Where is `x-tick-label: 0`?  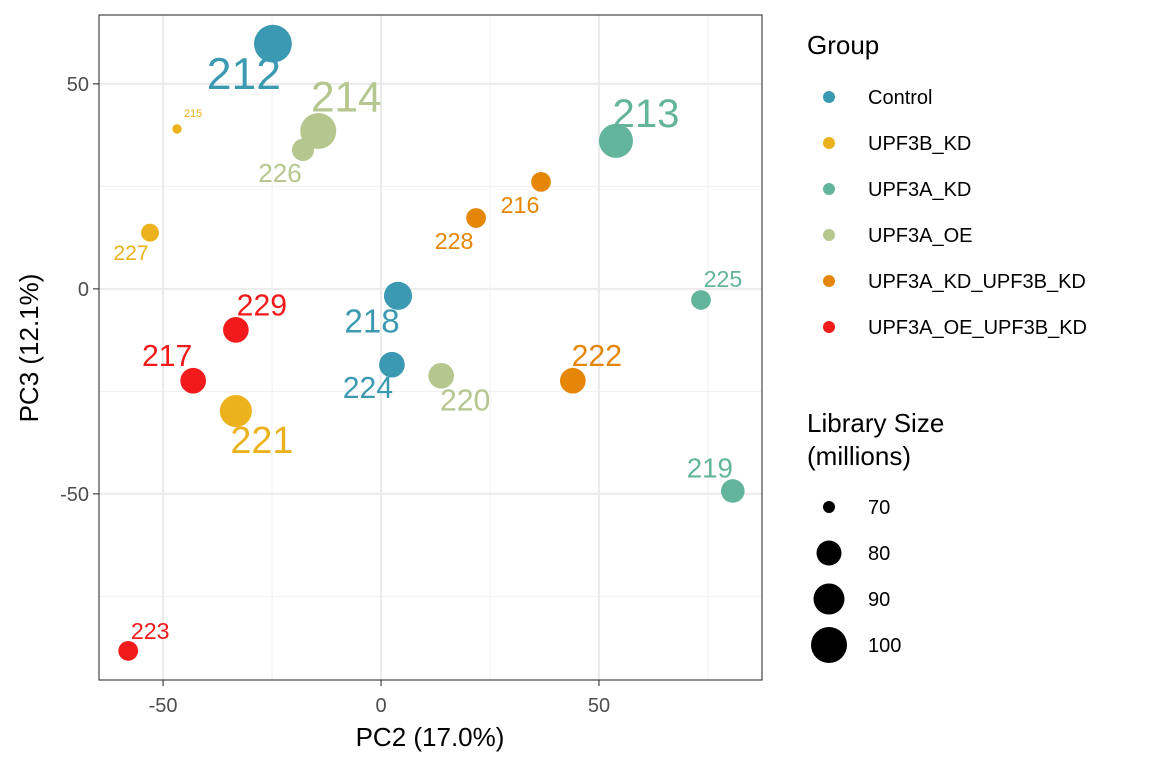
x-tick-label: 0 is located at coordinates (380, 706).